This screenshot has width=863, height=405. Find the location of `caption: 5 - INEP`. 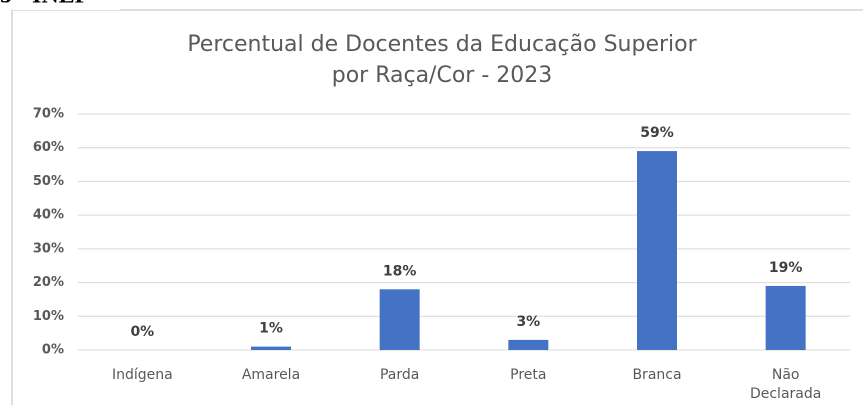

caption: 5 - INEP is located at coordinates (44, 4).